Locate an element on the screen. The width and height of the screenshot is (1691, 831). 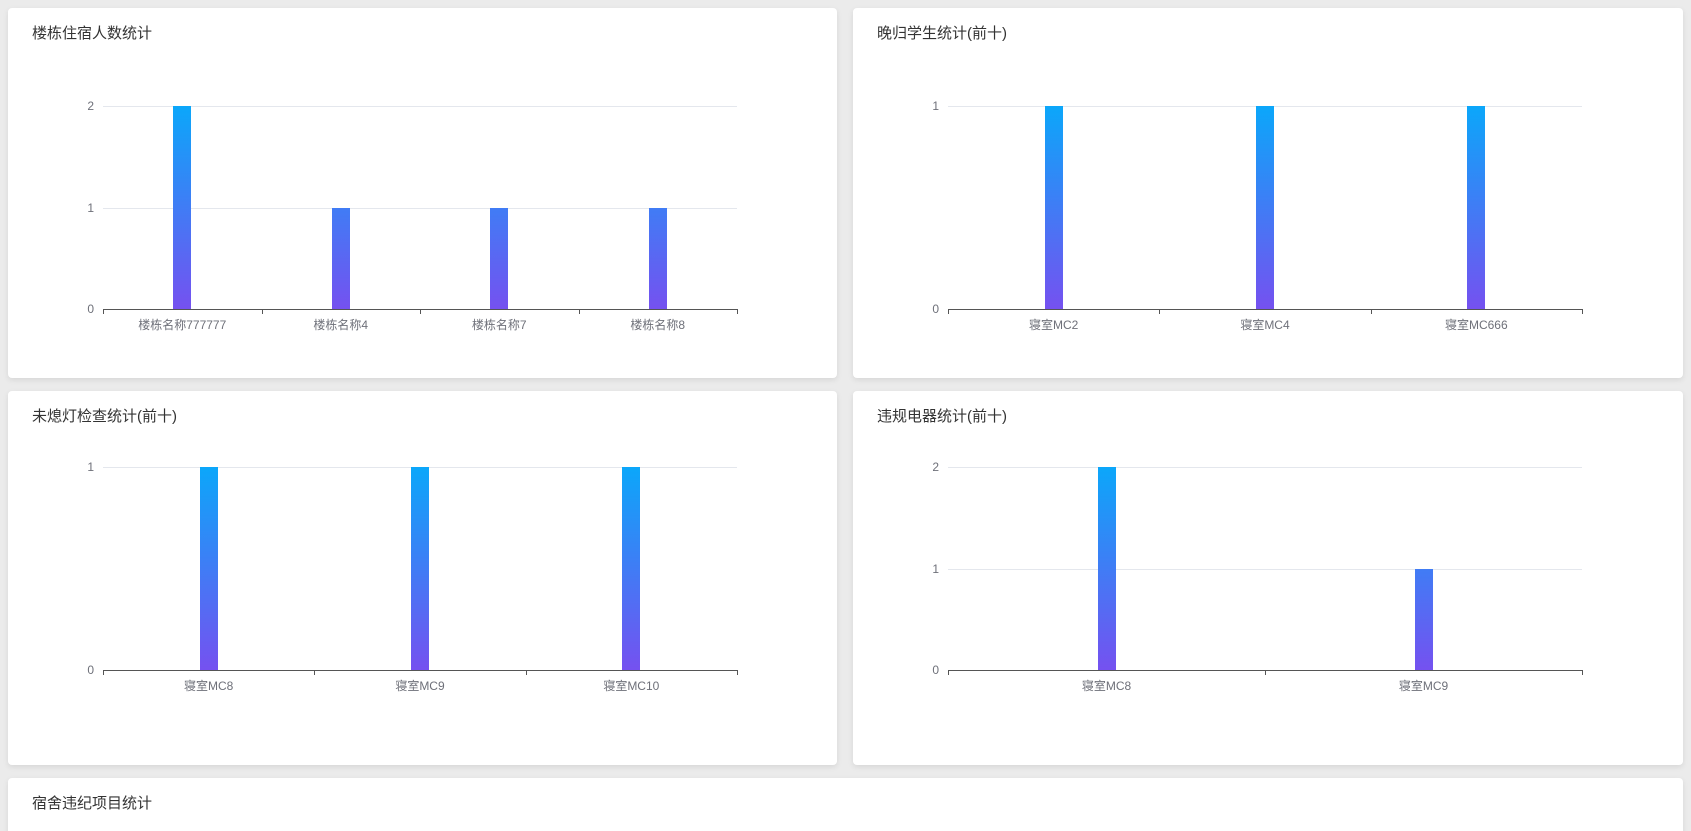
x-axis-label: 寝室MC2 is located at coordinates (1053, 325).